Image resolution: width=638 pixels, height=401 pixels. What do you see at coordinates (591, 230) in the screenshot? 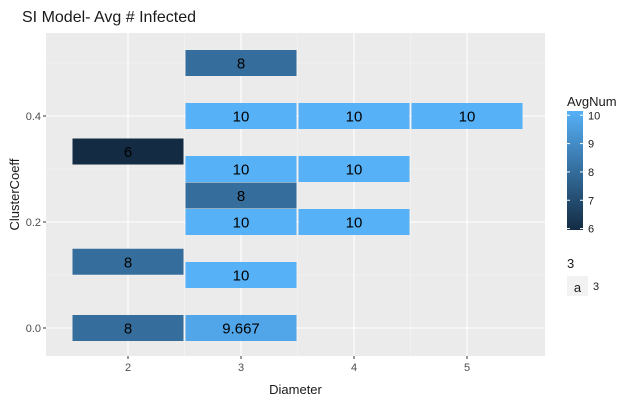
I see `colorbar-tick-label: 6` at bounding box center [591, 230].